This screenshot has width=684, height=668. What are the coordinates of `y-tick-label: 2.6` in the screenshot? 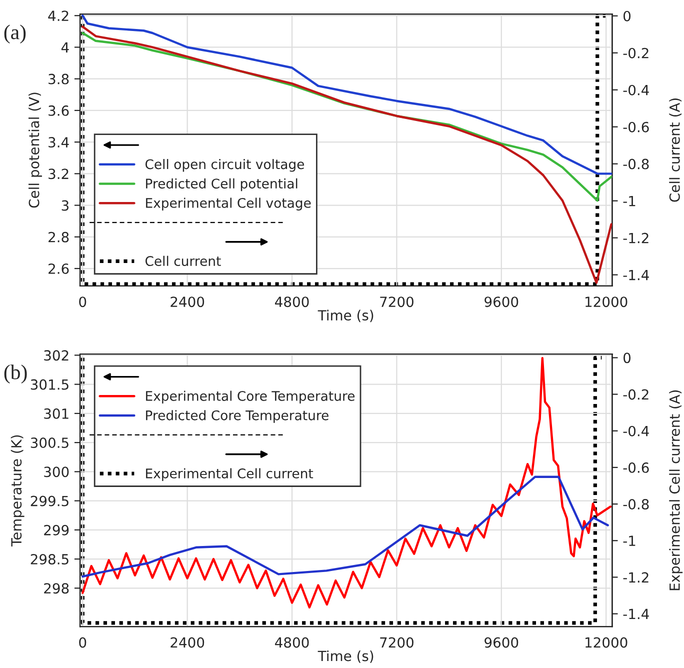 It's located at (58, 268).